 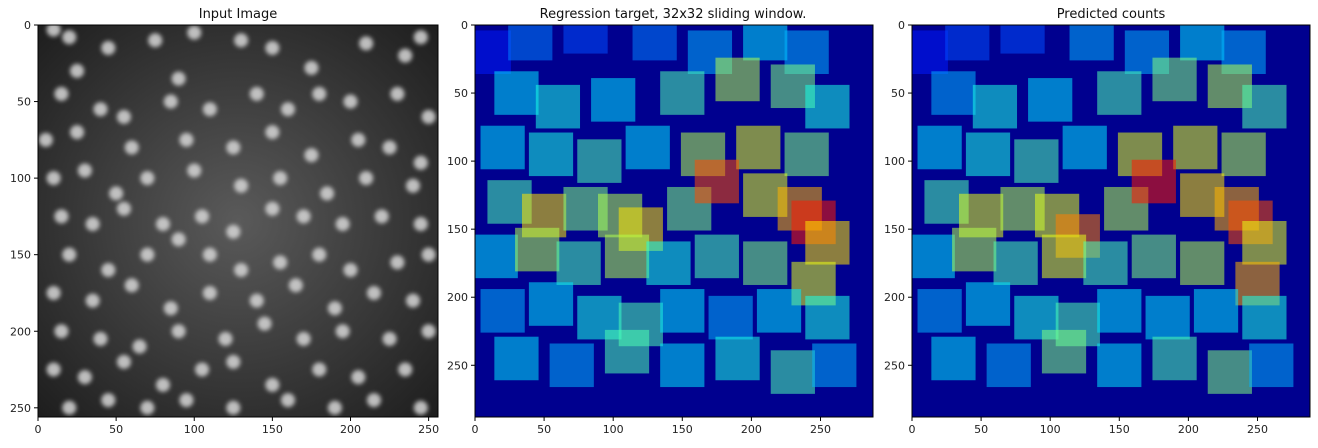 I want to click on panel-title: Predicted counts, so click(x=1111, y=14).